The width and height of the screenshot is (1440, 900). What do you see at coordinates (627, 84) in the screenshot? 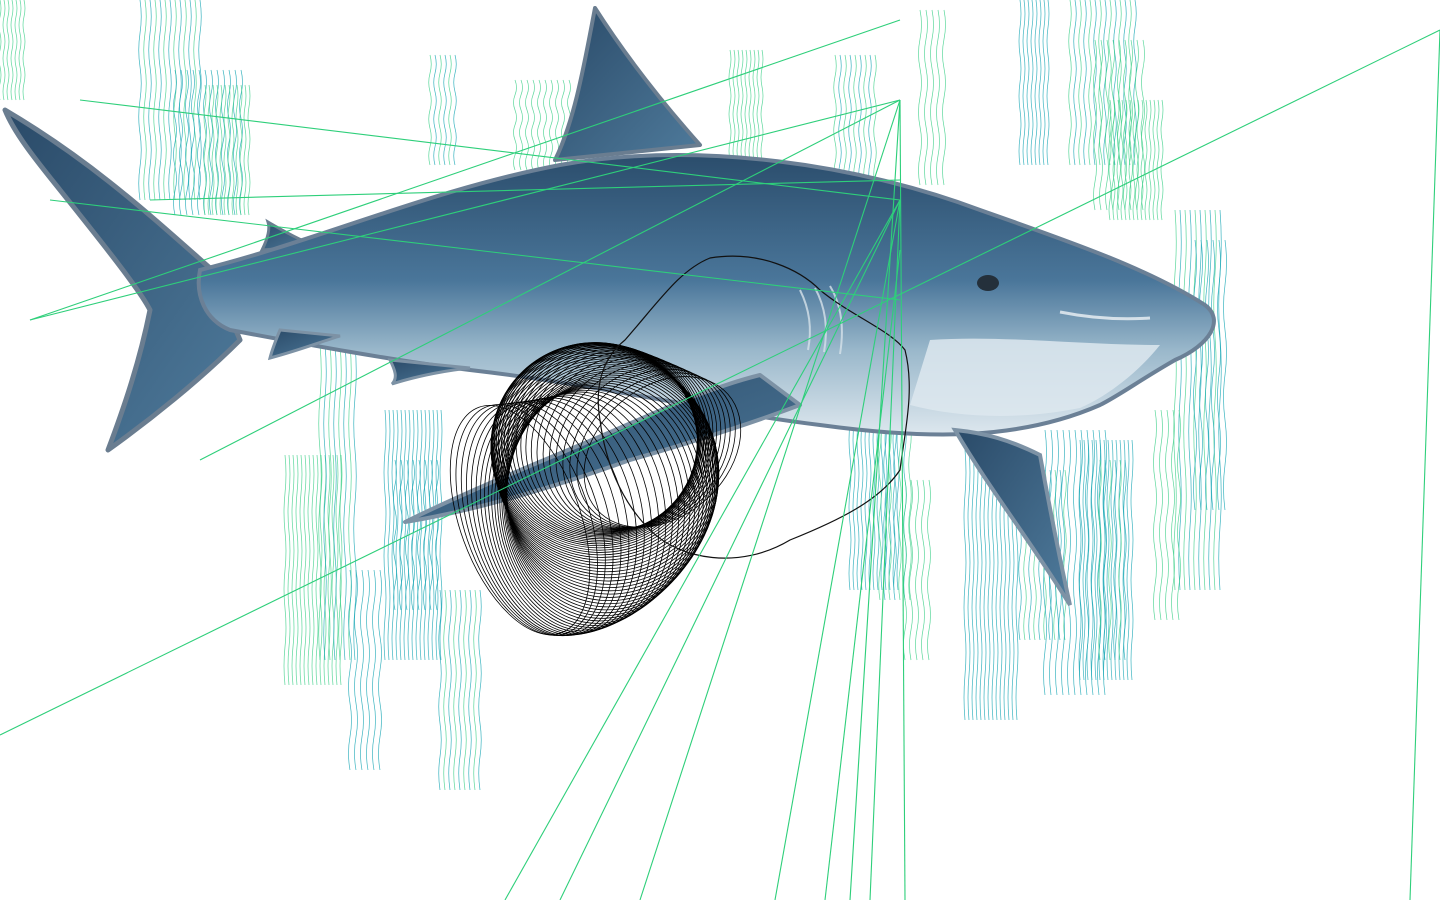
I see `shark-dorsal-fin` at bounding box center [627, 84].